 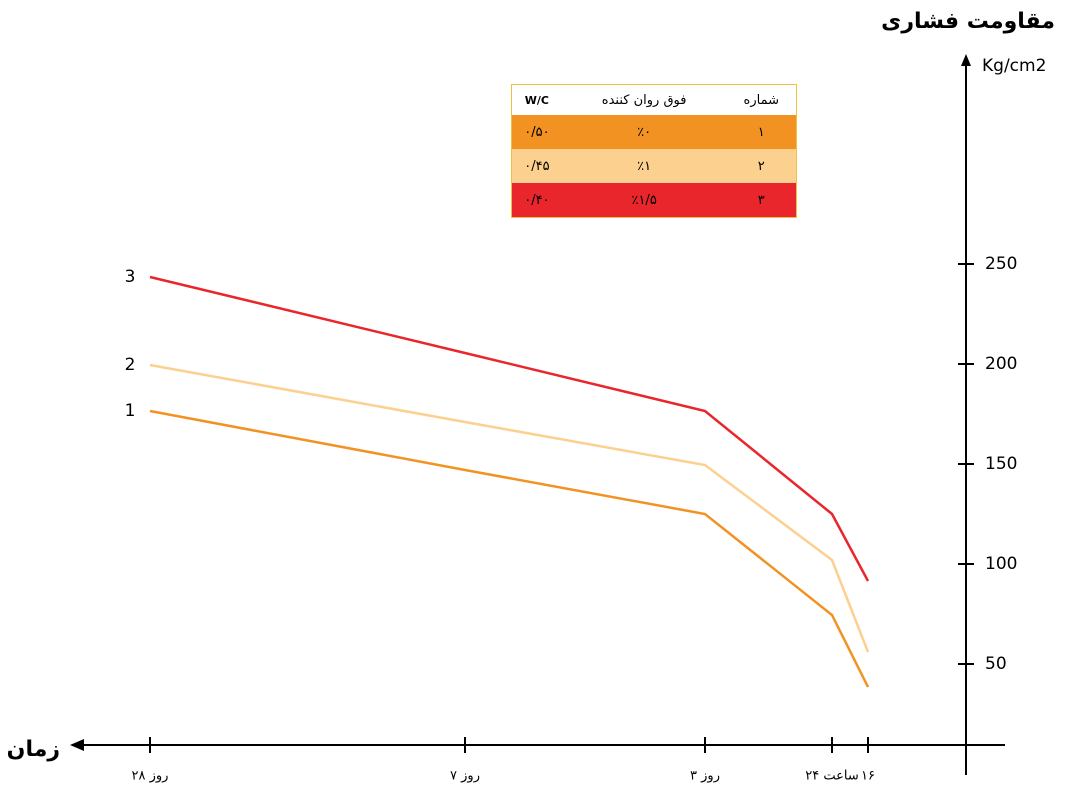 What do you see at coordinates (654, 132) in the screenshot?
I see `table-row: ۱ ٪۰ ۰/۵۰` at bounding box center [654, 132].